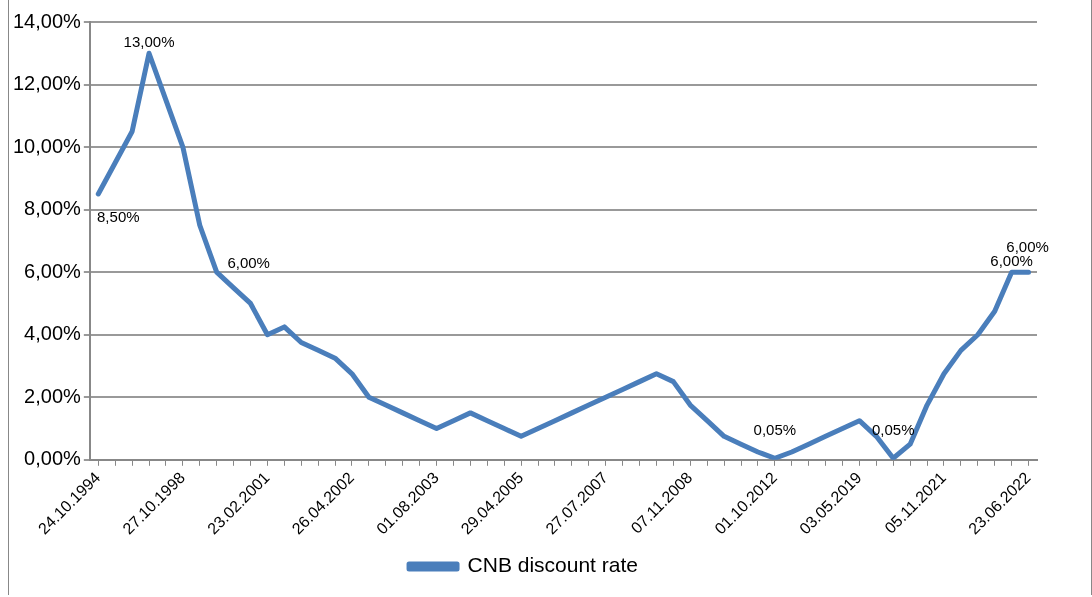  What do you see at coordinates (149, 42) in the screenshot?
I see `data-label: 13,00%` at bounding box center [149, 42].